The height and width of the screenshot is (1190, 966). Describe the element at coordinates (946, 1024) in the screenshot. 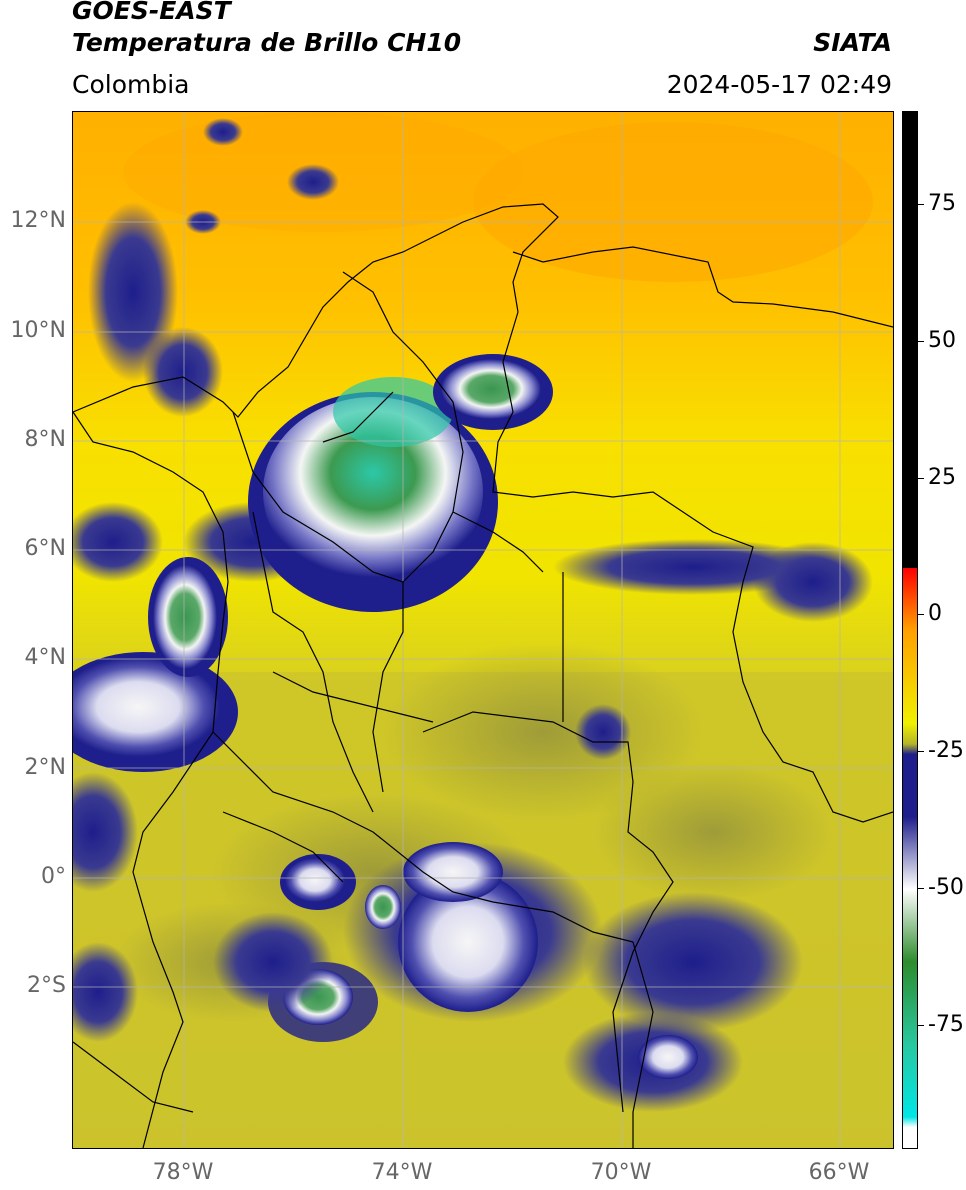

I see `colorbar-label: -75` at that location.